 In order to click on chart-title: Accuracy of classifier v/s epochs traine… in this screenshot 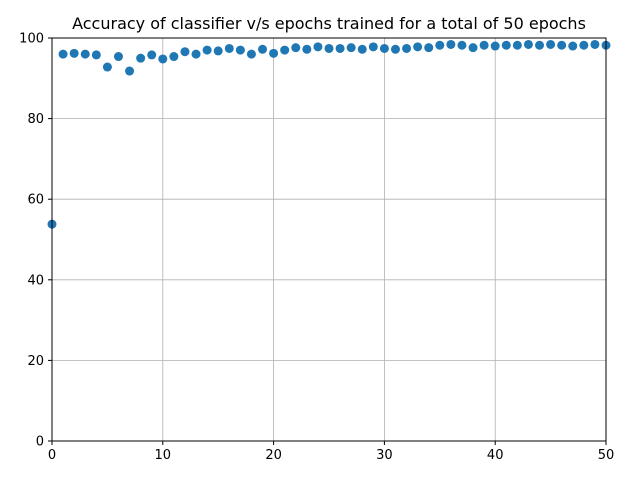, I will do `click(329, 23)`.